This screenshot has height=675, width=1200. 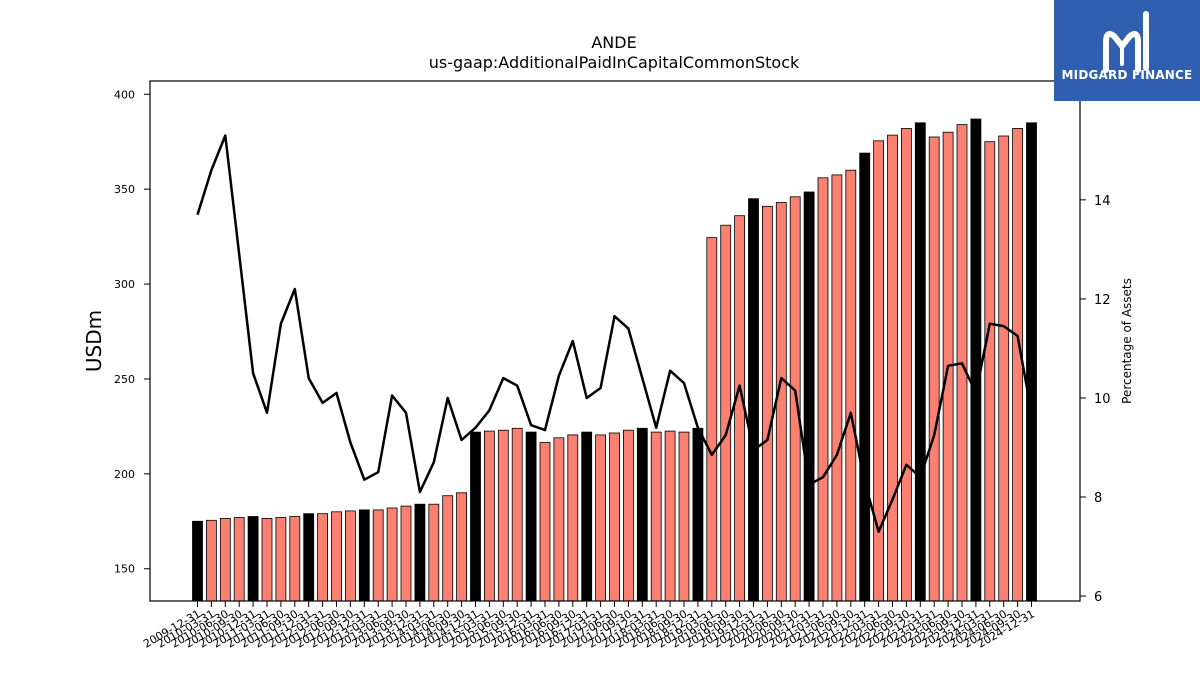 What do you see at coordinates (124, 569) in the screenshot?
I see `y-tick-label: 150` at bounding box center [124, 569].